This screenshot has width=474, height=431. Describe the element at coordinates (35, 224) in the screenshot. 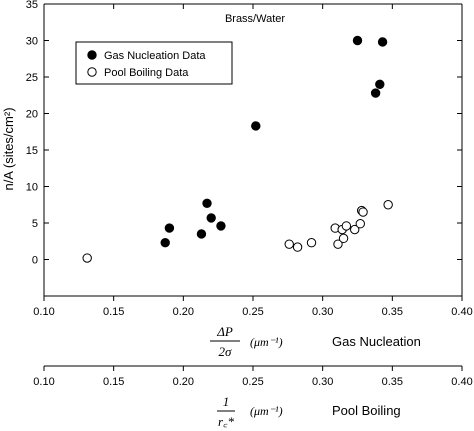

I see `y-tick-label: 5` at that location.